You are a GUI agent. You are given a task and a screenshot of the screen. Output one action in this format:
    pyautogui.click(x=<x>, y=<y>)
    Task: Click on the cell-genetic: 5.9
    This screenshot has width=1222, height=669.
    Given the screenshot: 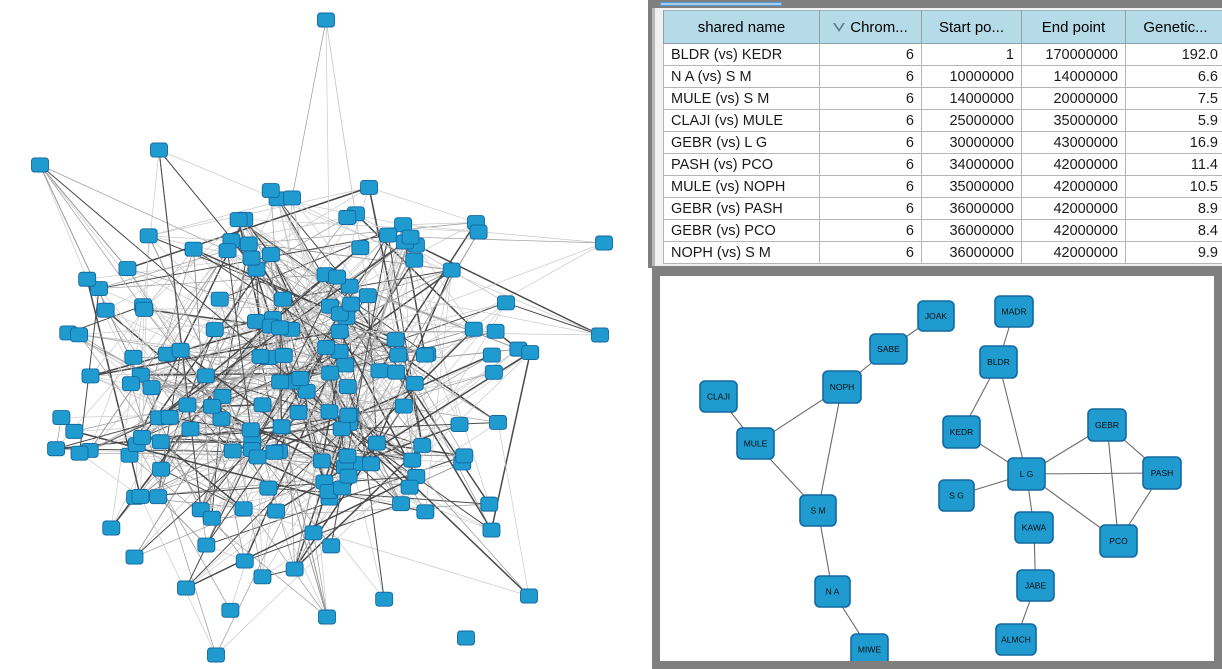 What is the action you would take?
    pyautogui.click(x=1173, y=120)
    